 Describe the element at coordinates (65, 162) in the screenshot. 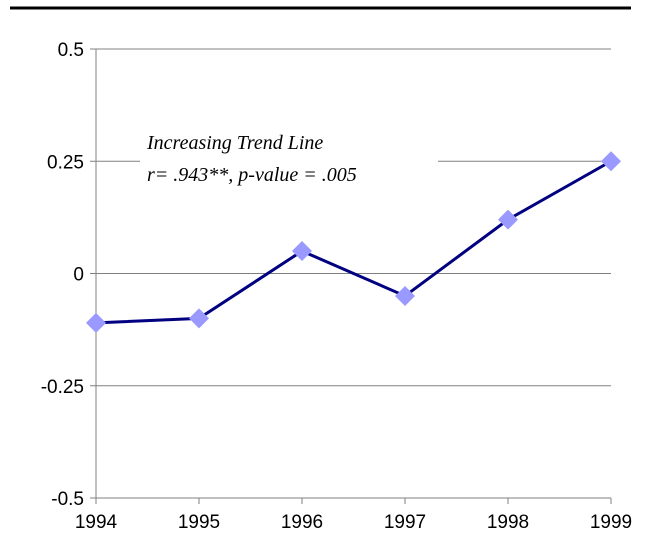

I see `y-tick-label: 0.25` at that location.